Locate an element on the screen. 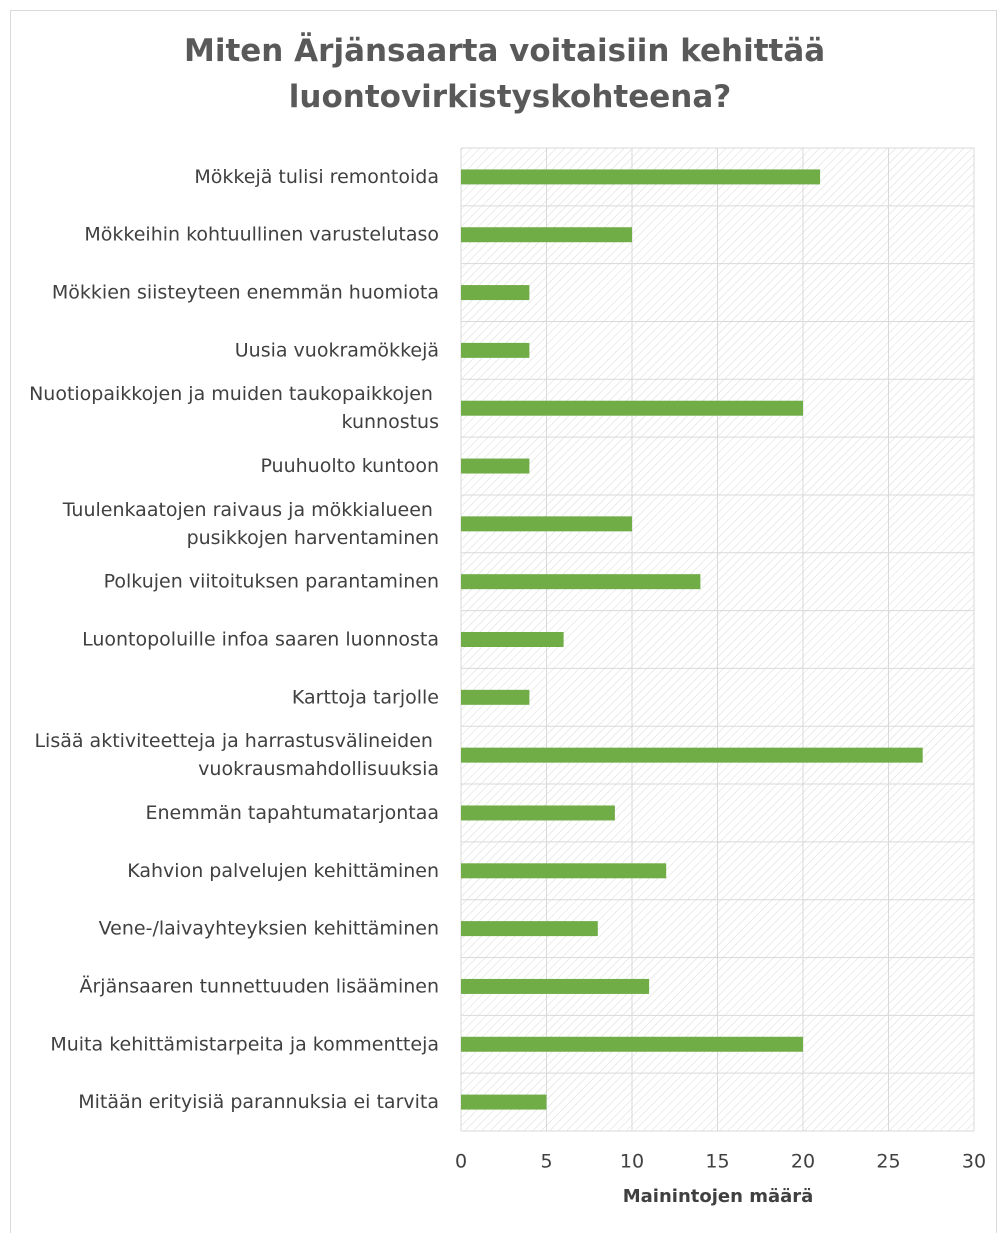  y-tick-label: Mökkeihin kohtuullinen varustelutaso is located at coordinates (261, 234).